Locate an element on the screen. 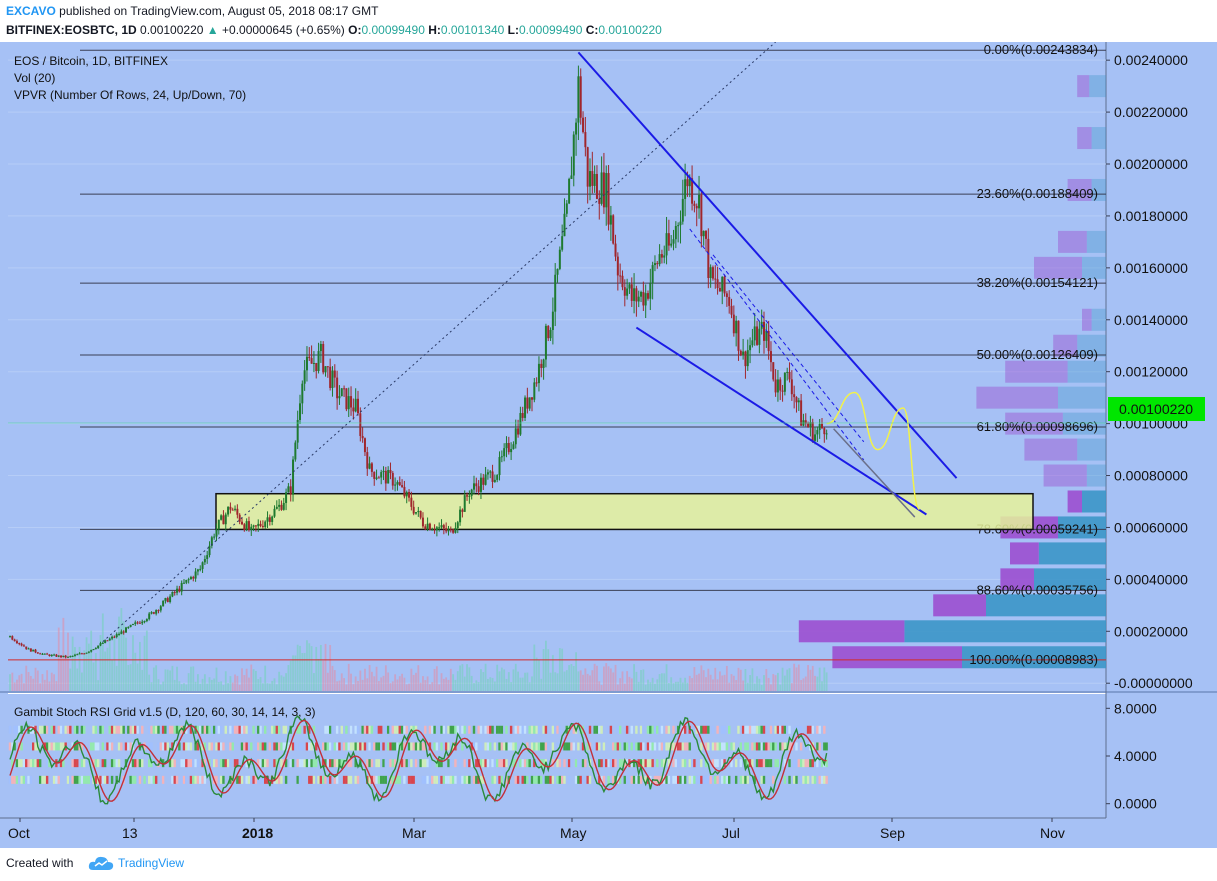 The width and height of the screenshot is (1217, 881). tradingview-cloud-icon is located at coordinates (101, 863).